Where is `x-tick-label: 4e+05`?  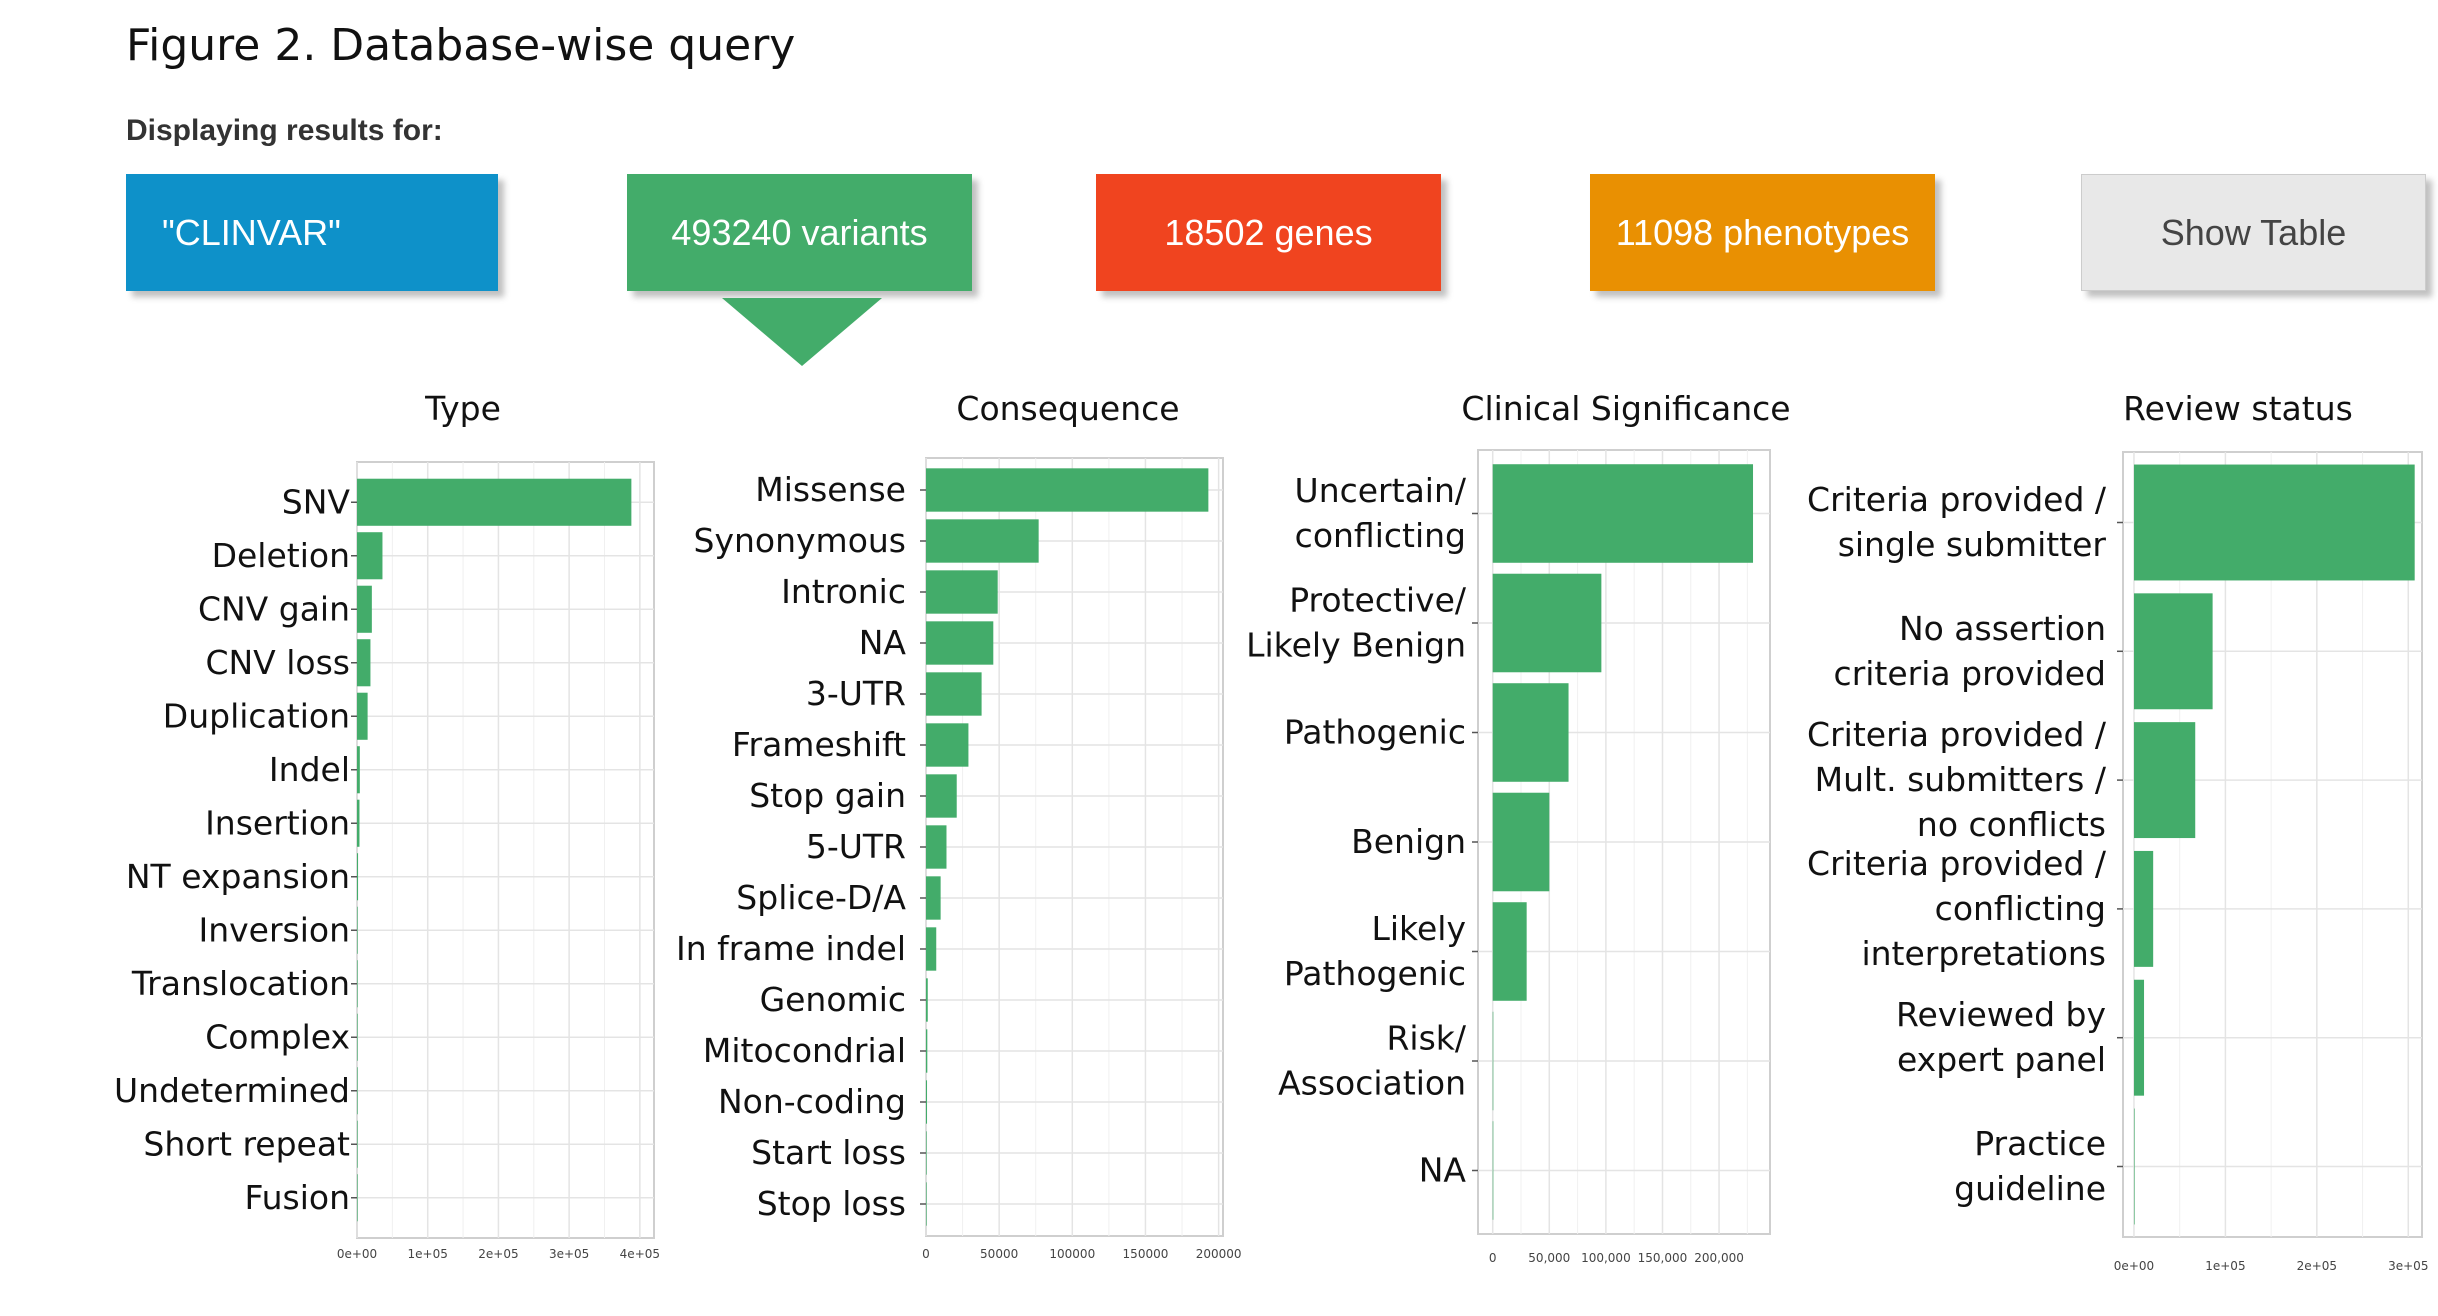 x-tick-label: 4e+05 is located at coordinates (640, 1254).